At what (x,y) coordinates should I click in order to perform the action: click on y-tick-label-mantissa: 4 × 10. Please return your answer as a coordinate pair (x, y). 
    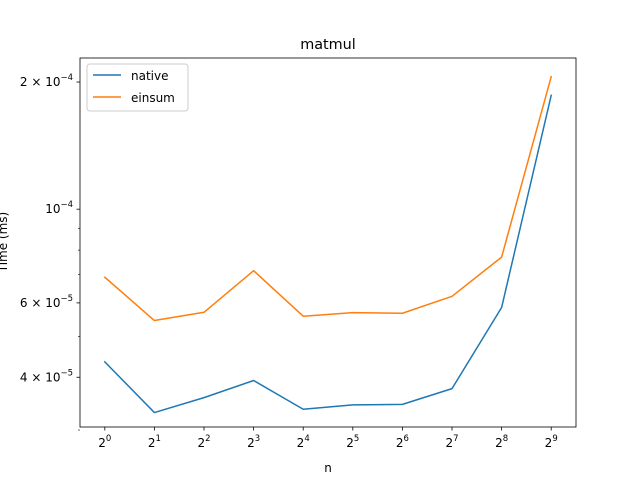
    Looking at the image, I should click on (40, 377).